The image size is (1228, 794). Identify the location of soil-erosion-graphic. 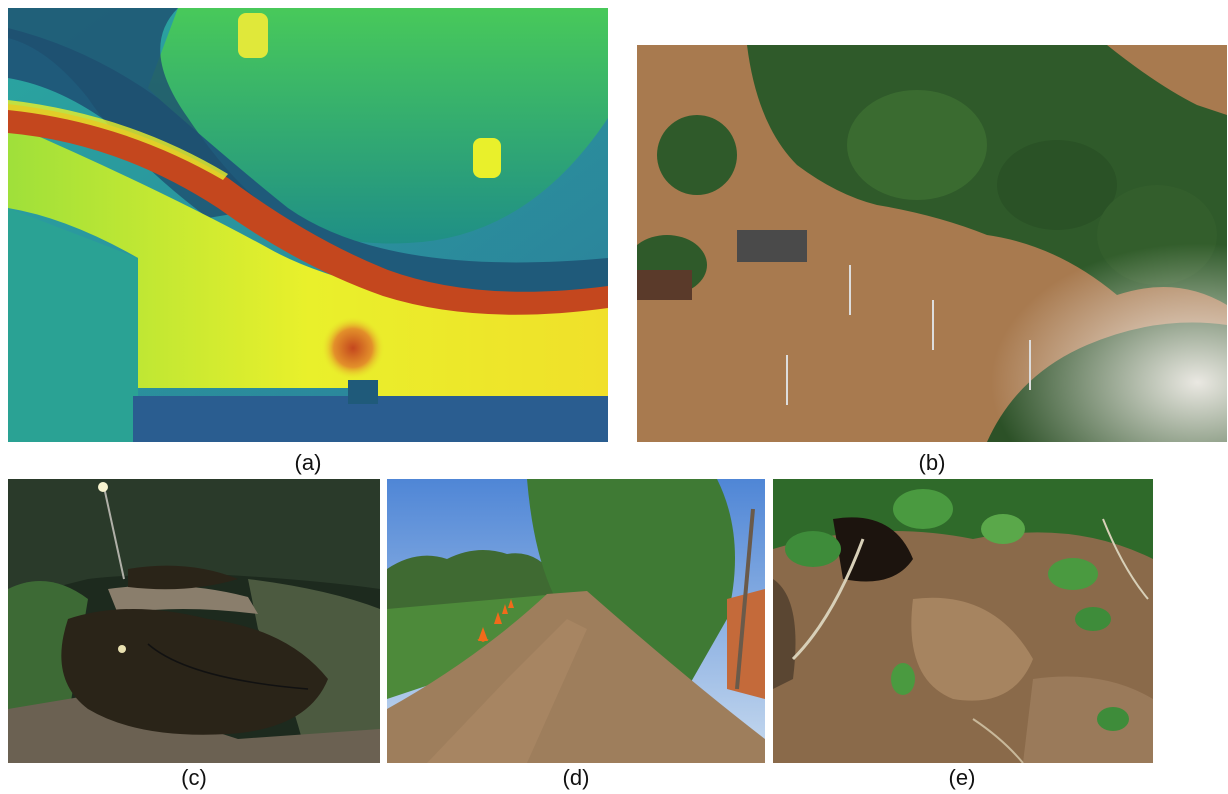
(963, 621).